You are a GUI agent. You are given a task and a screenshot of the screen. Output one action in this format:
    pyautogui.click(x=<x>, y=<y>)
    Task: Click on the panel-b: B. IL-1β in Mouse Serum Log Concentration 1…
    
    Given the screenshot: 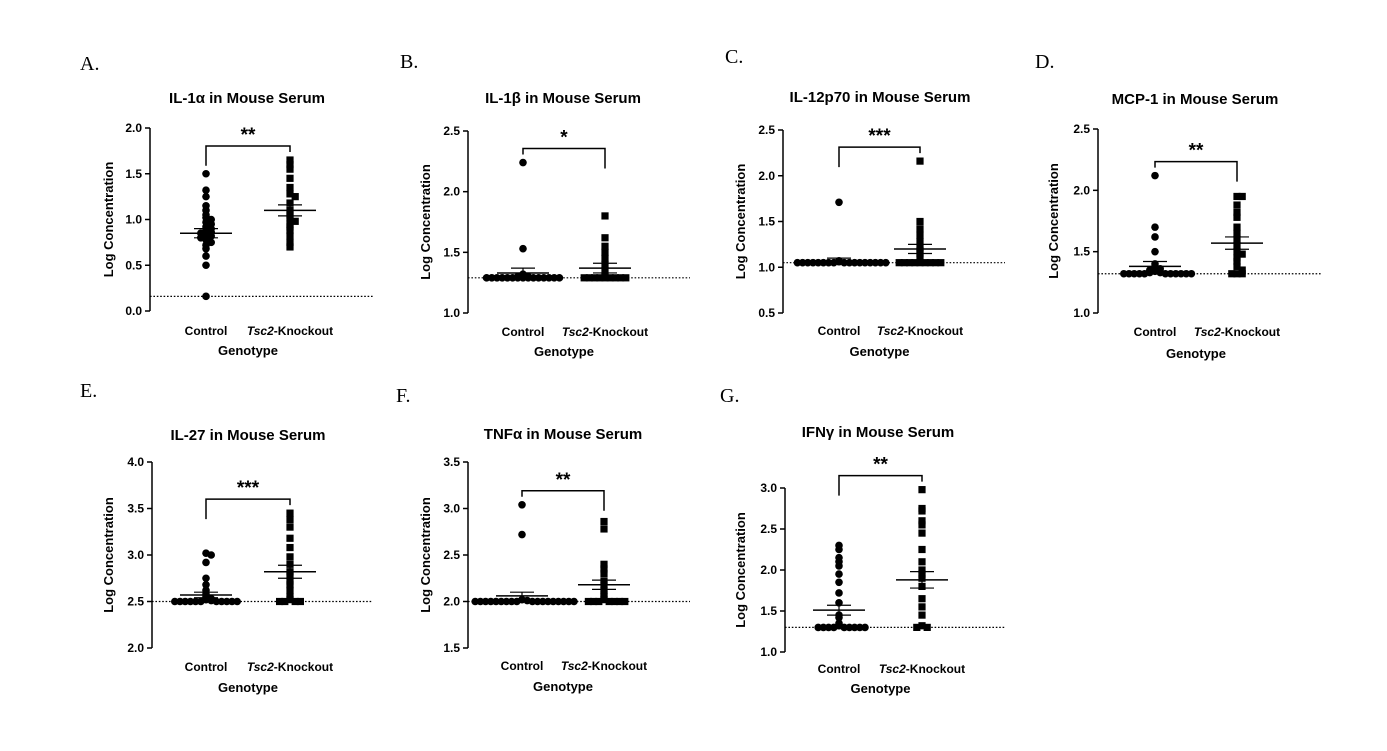 What is the action you would take?
    pyautogui.click(x=545, y=205)
    